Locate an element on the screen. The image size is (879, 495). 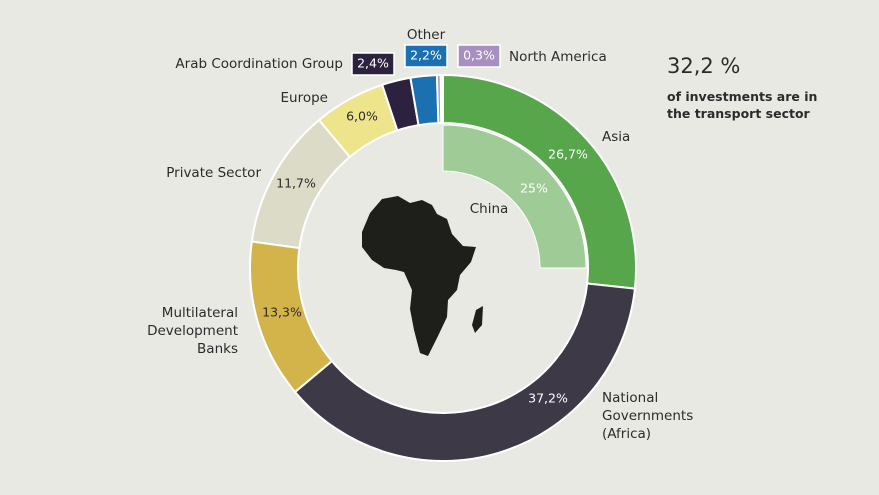
value-label: 37,2% is located at coordinates (548, 398).